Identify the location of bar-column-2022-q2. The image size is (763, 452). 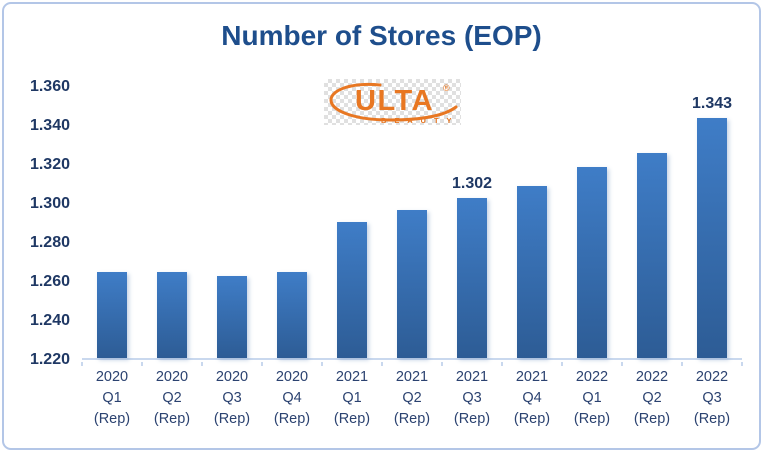
(652, 222).